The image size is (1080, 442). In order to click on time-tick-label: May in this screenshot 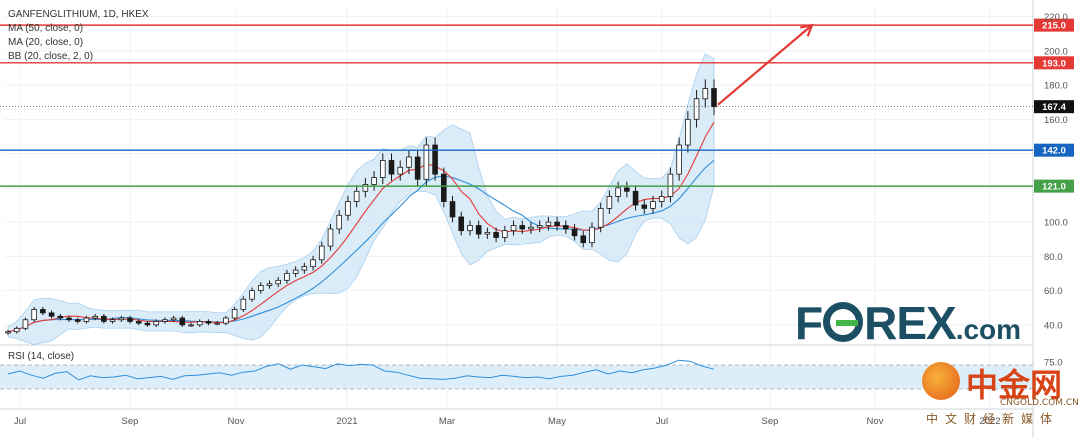, I will do `click(557, 421)`.